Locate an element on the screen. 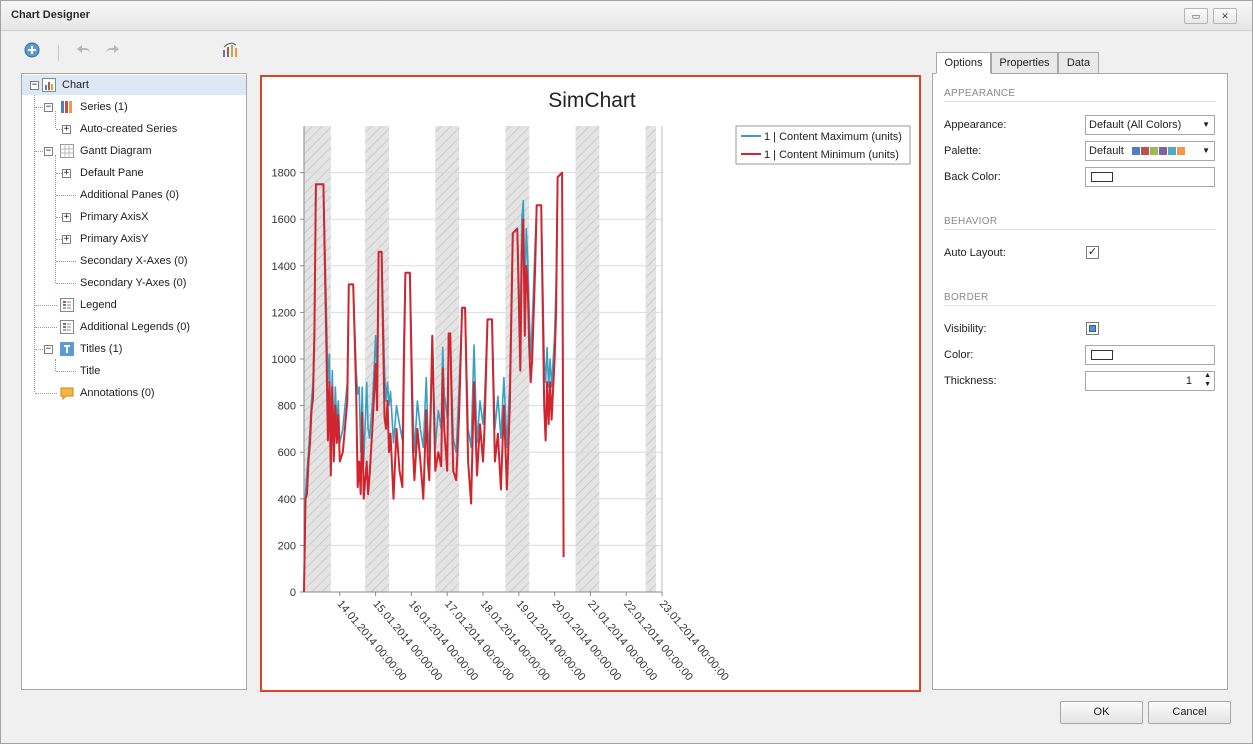  palette-swatches is located at coordinates (1158, 151).